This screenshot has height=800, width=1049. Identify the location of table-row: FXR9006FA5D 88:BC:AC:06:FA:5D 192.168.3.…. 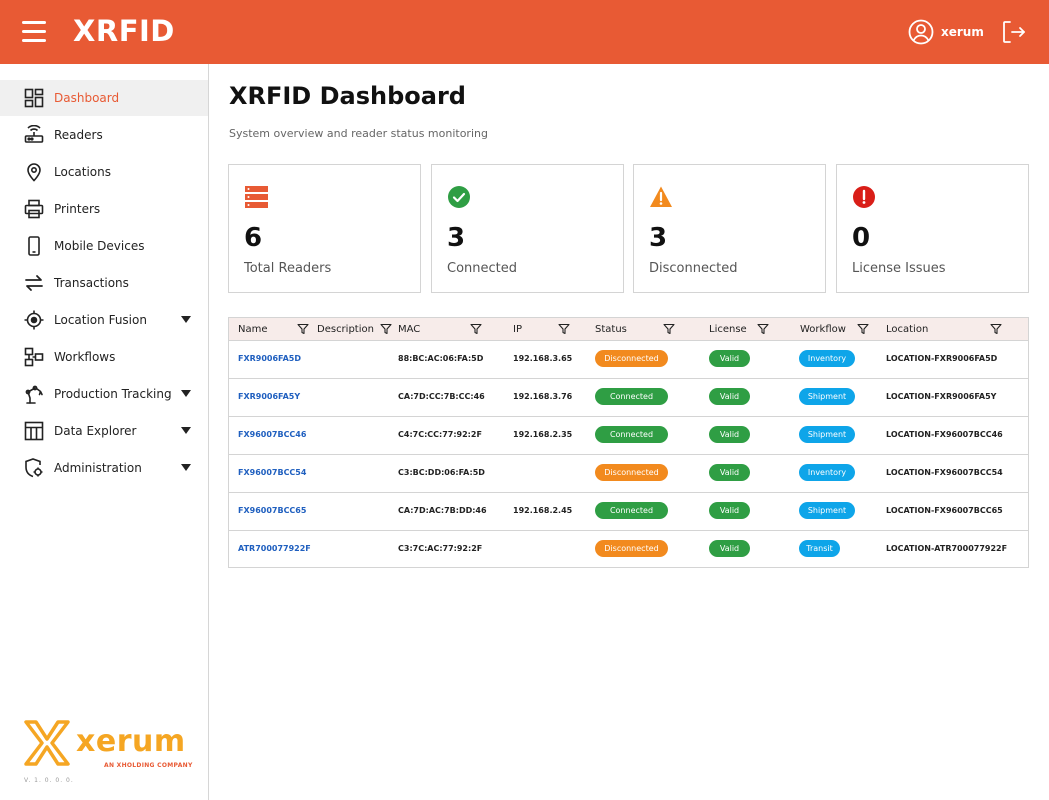
(628, 360).